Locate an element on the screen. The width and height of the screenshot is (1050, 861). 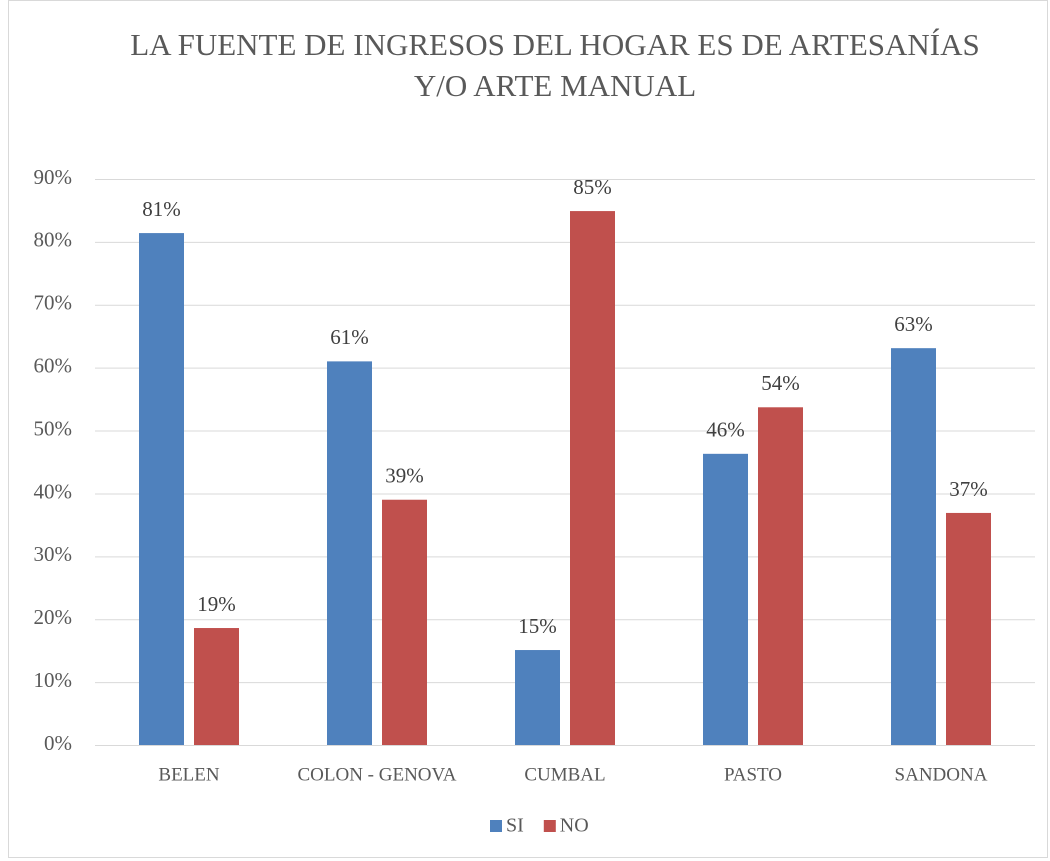
data-label: 81% is located at coordinates (161, 209).